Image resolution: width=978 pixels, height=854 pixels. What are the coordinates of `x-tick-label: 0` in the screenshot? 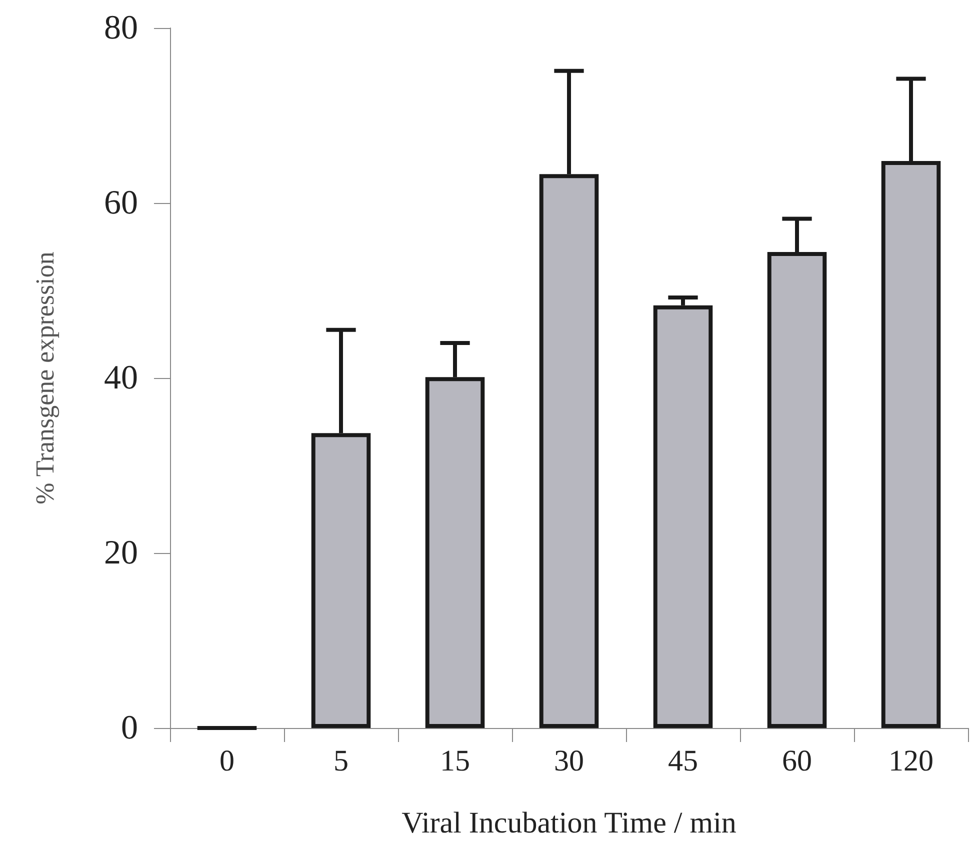 It's located at (227, 761).